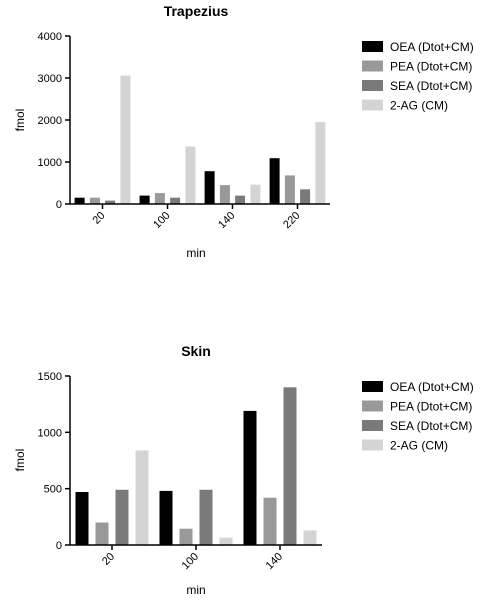  What do you see at coordinates (196, 351) in the screenshot?
I see `chart-title: Skin` at bounding box center [196, 351].